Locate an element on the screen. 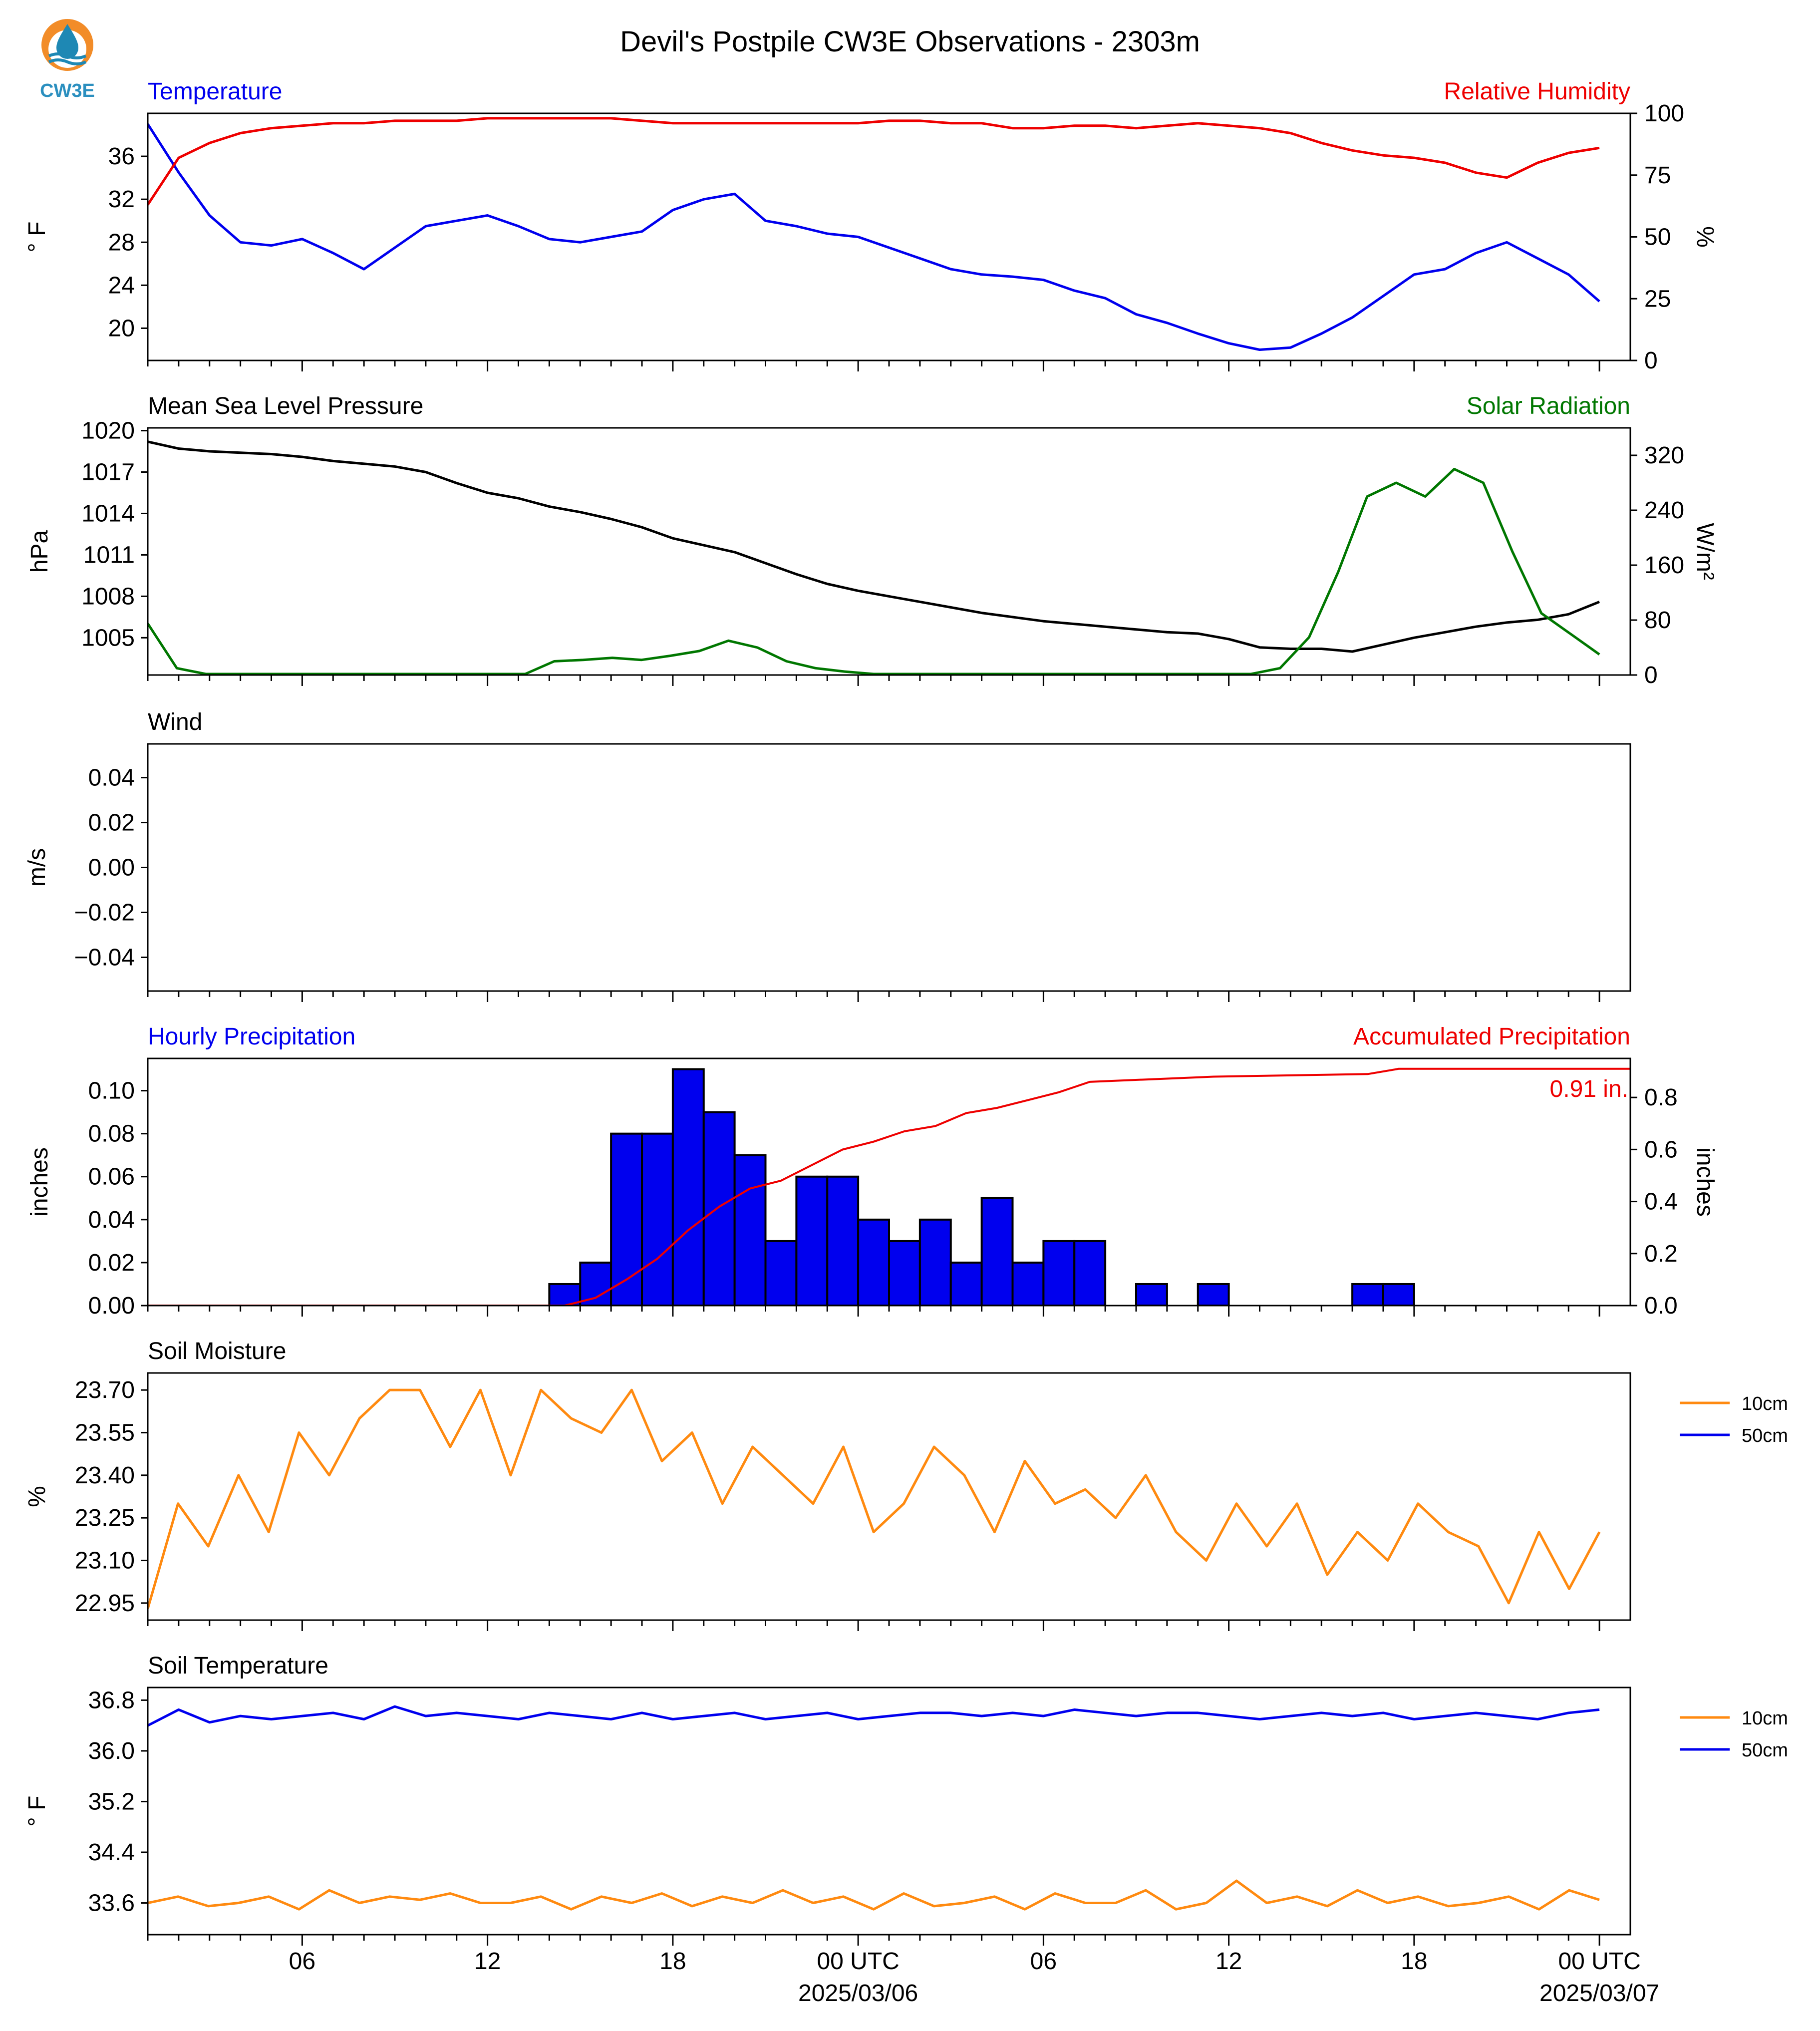 Image resolution: width=1820 pixels, height=2031 pixels. y-tick-label-right: 25 is located at coordinates (1657, 299).